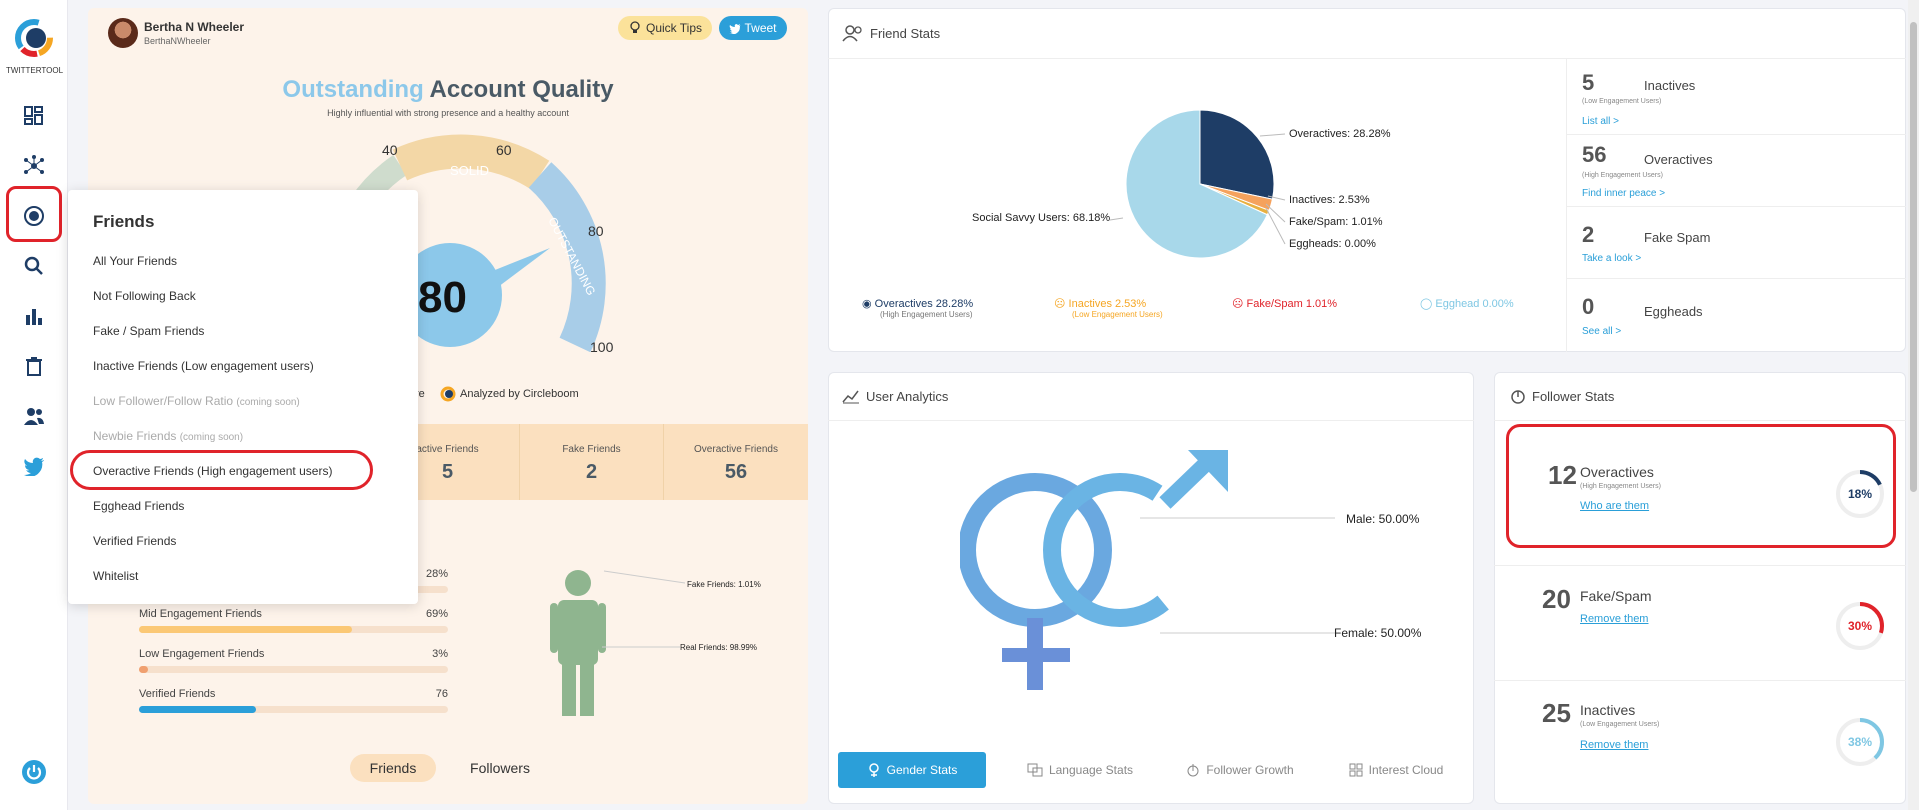 The width and height of the screenshot is (1919, 810). I want to click on toggle-friends: Friends, so click(393, 768).